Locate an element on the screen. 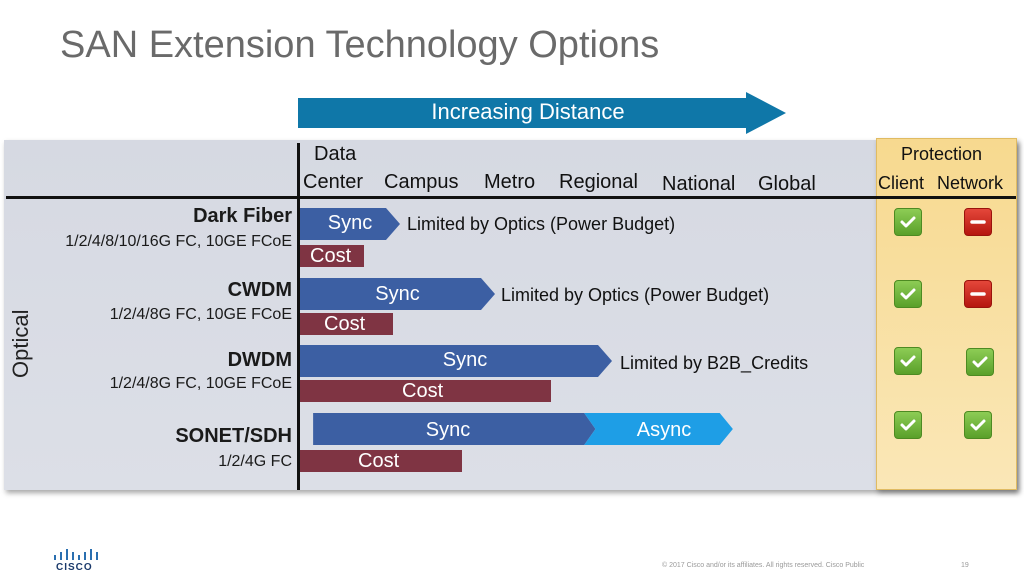  optical-side-label: Optical is located at coordinates (20, 343).